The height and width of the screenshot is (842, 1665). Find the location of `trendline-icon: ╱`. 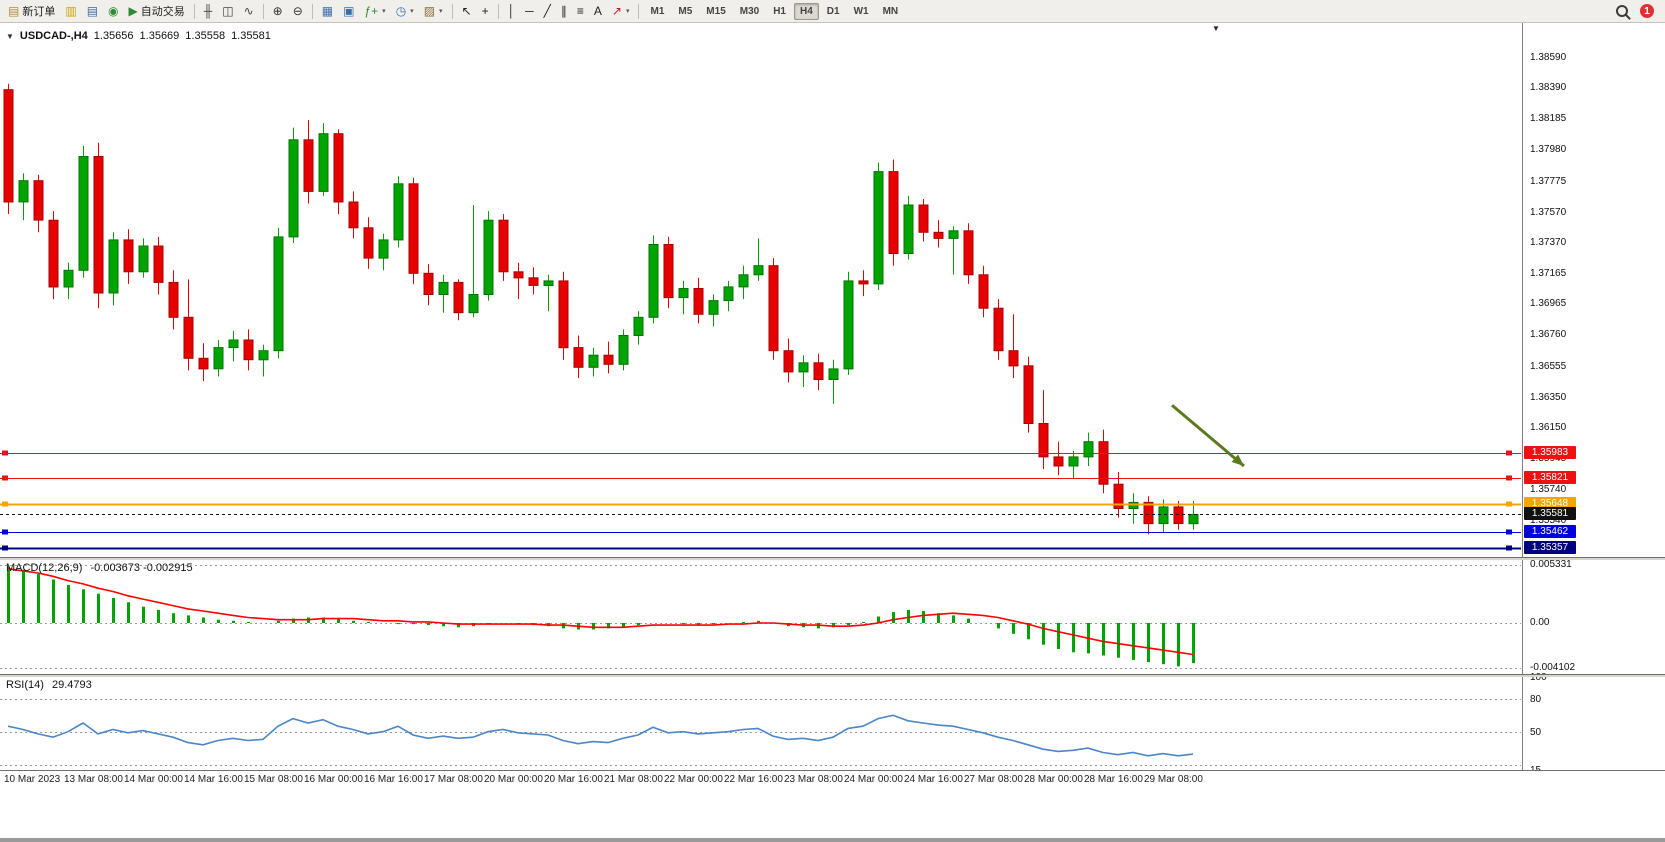

trendline-icon: ╱ is located at coordinates (547, 11).